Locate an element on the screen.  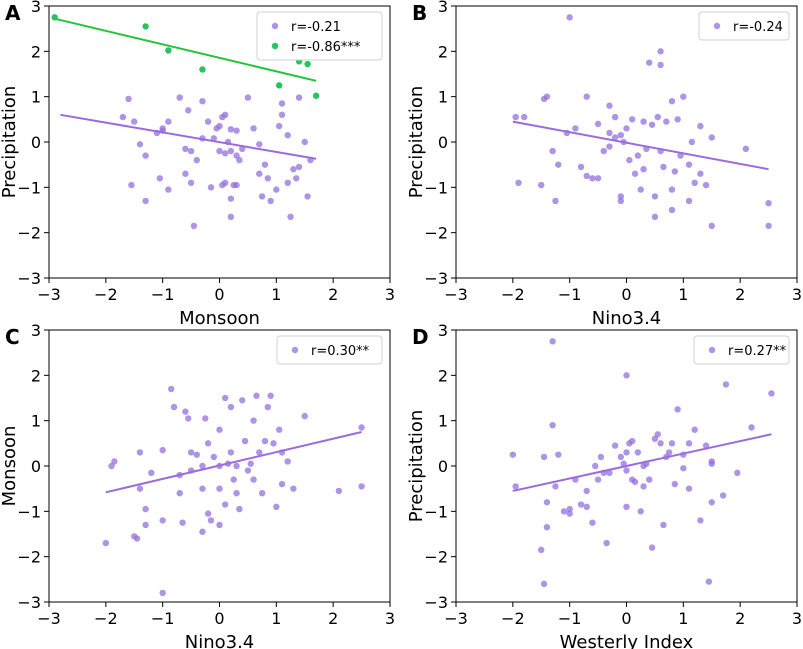
y-tick-label: 1 is located at coordinates (443, 97).